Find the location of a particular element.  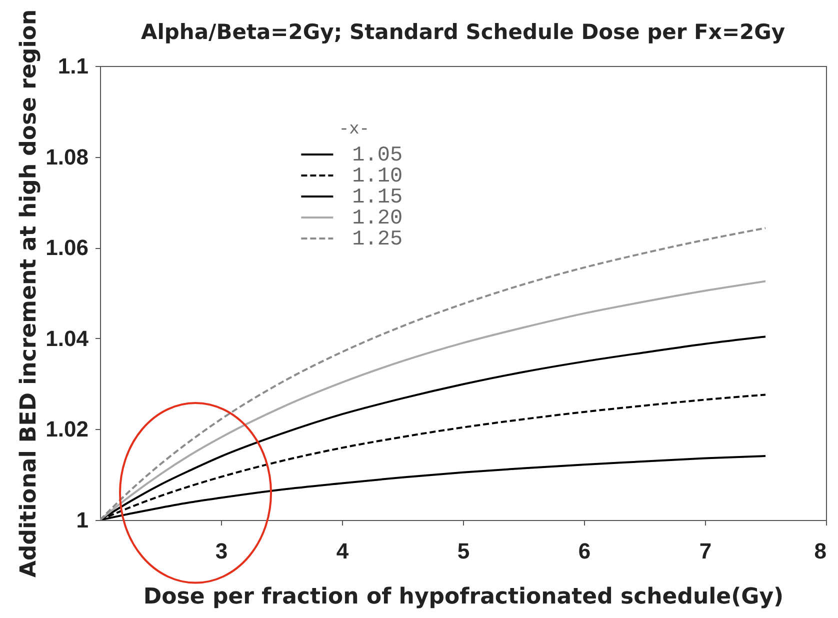

y-tick-label: 1.08 is located at coordinates (67, 157).